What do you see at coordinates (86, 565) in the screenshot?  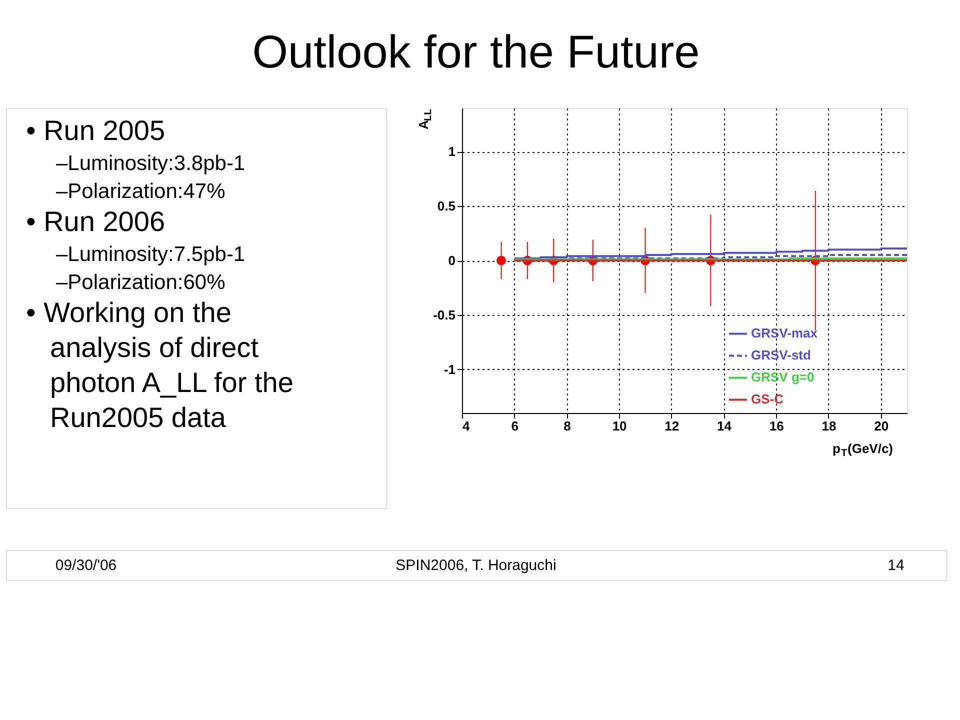 I see `text: 09/30/'06` at bounding box center [86, 565].